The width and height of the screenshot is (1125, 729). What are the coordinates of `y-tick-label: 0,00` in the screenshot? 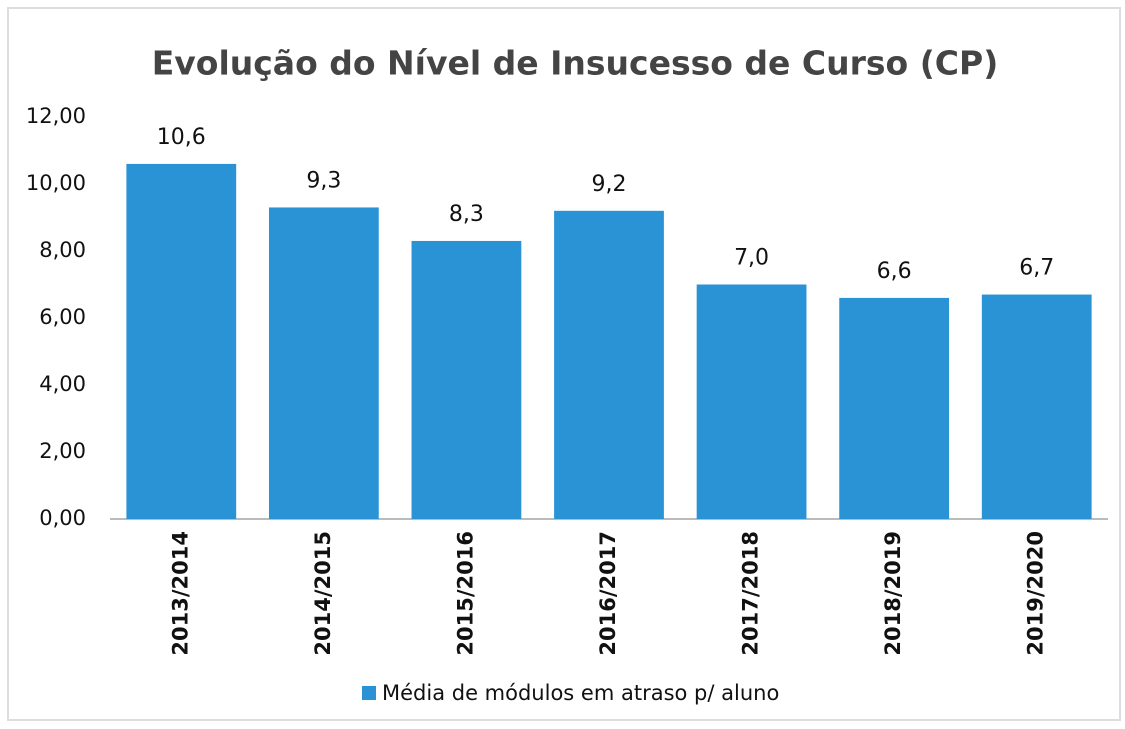 It's located at (62, 518).